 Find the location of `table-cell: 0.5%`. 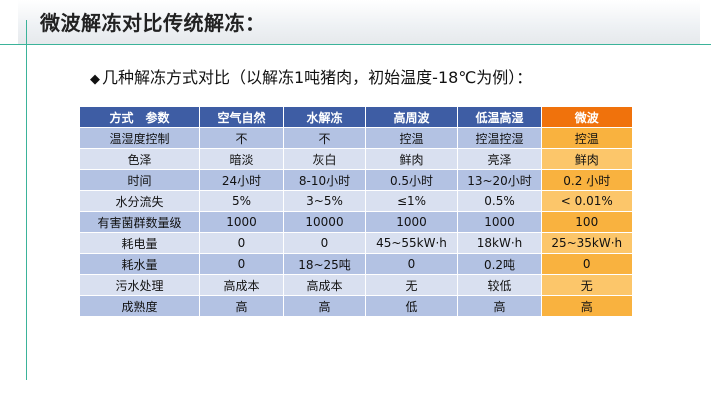

table-cell: 0.5% is located at coordinates (499, 201).